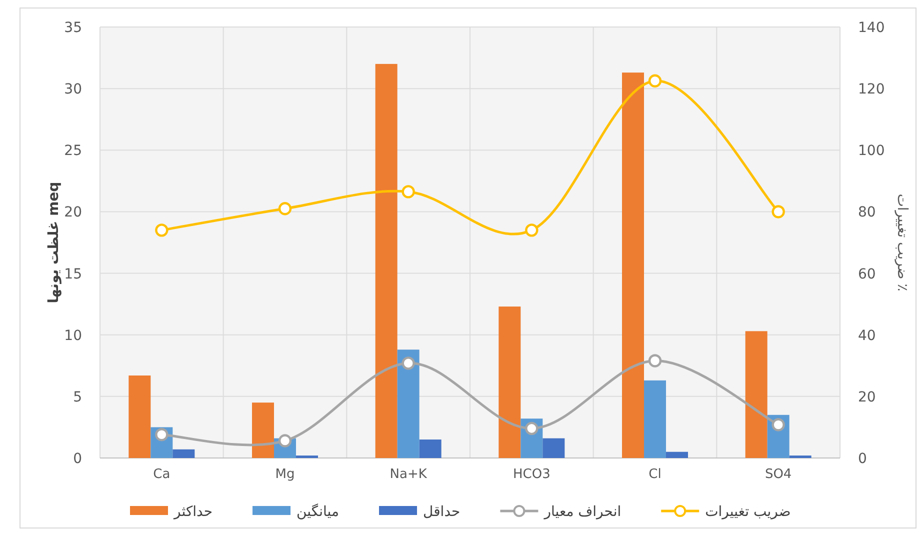  I want to click on ytick: 0, so click(77, 459).